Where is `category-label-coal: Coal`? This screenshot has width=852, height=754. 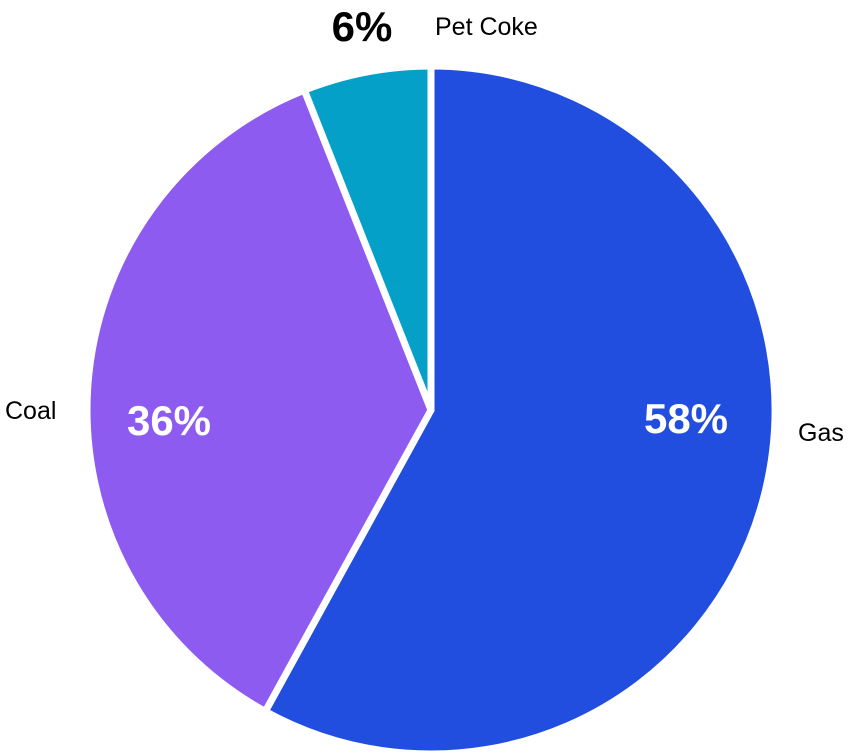 category-label-coal: Coal is located at coordinates (30, 411).